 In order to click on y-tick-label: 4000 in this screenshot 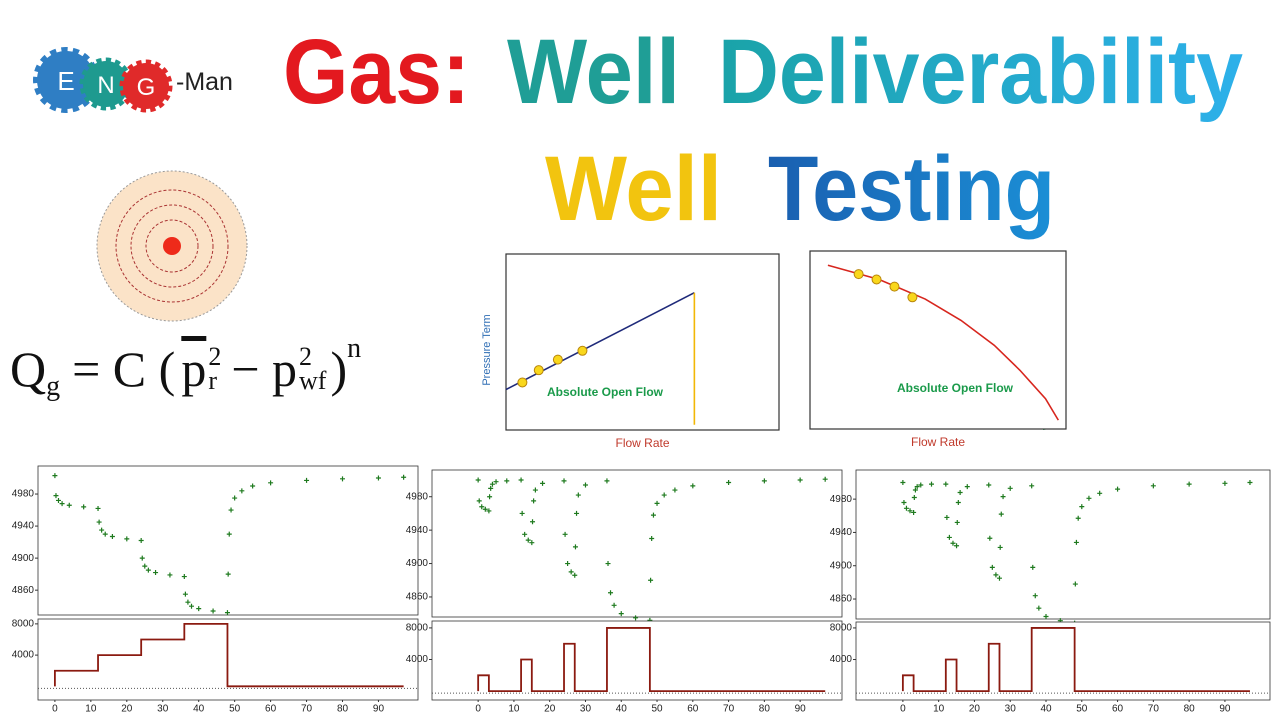, I will do `click(23, 655)`.